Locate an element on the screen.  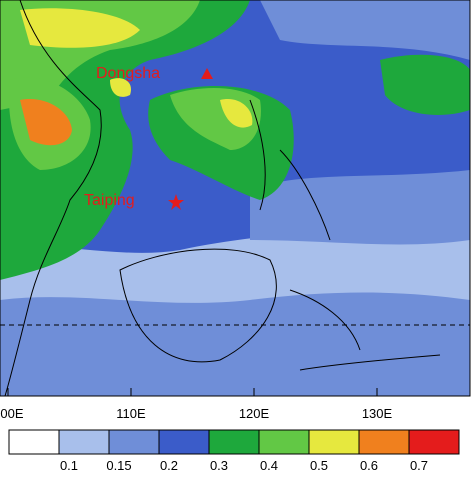
annotation: Dongsha is located at coordinates (128, 73).